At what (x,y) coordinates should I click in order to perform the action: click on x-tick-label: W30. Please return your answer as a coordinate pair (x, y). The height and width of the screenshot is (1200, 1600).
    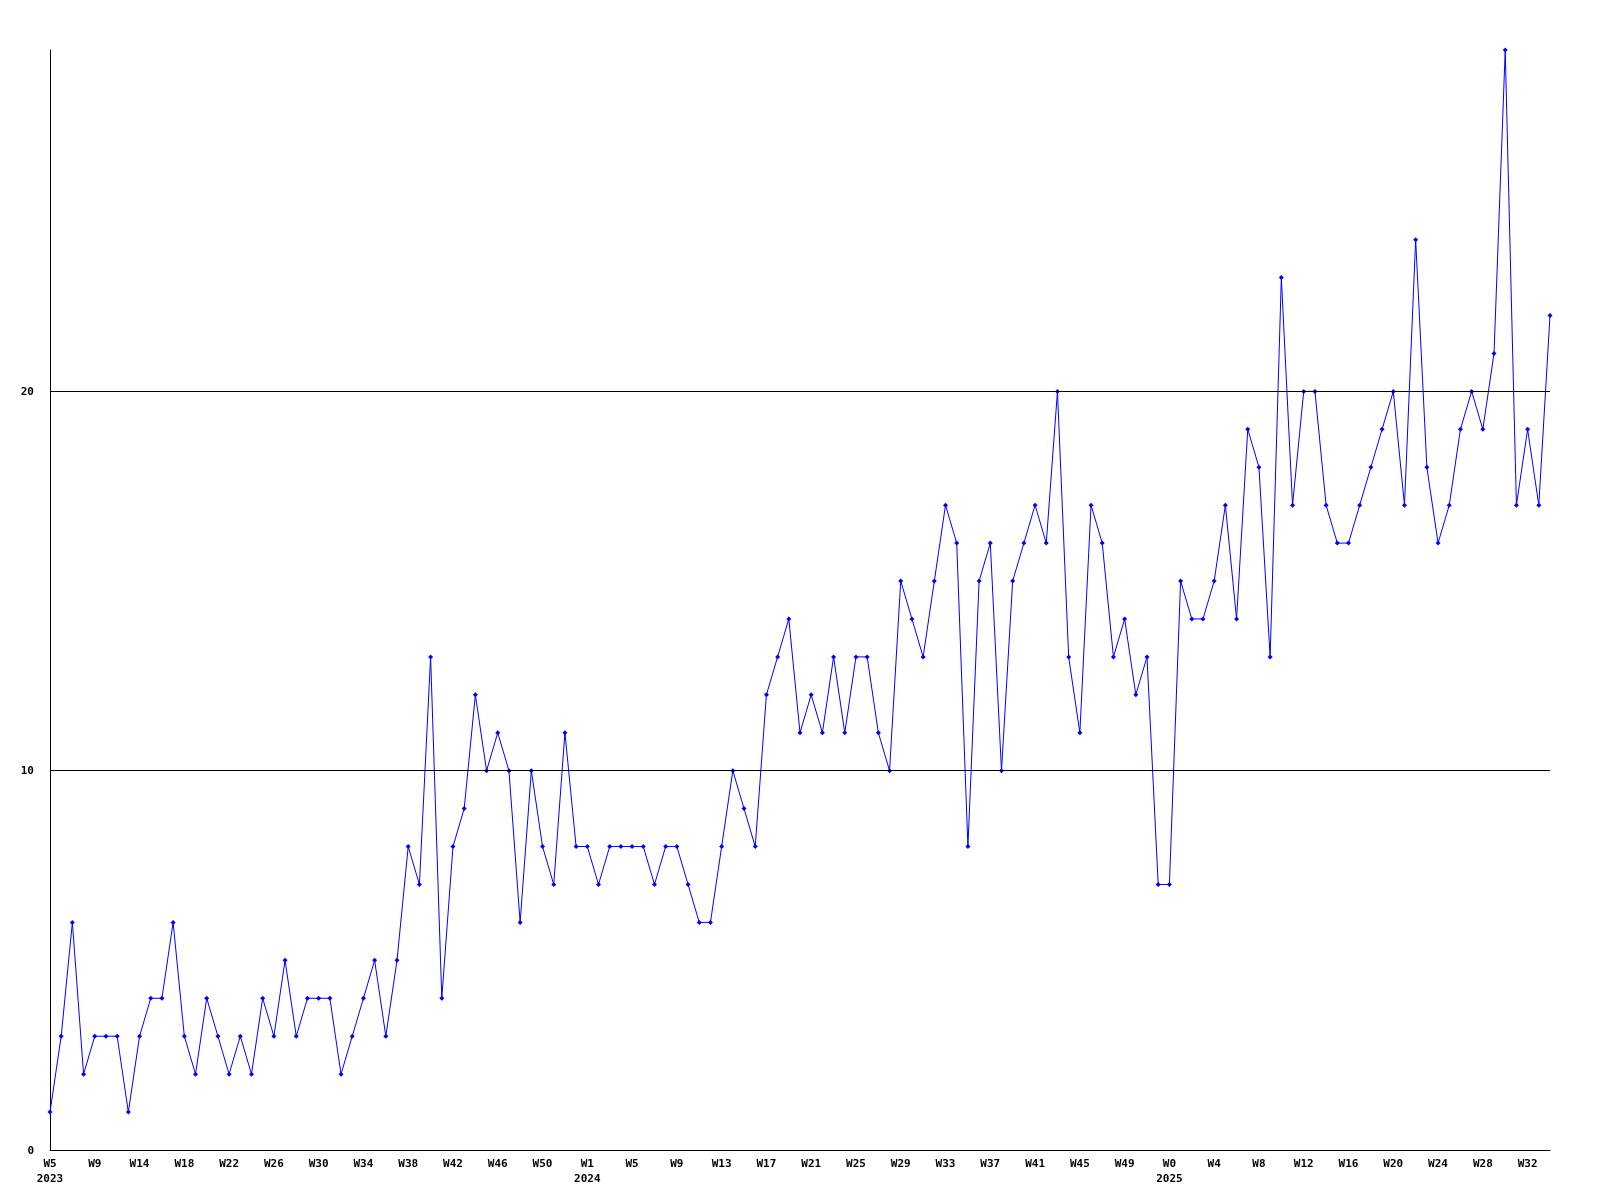
    Looking at the image, I should click on (318, 1163).